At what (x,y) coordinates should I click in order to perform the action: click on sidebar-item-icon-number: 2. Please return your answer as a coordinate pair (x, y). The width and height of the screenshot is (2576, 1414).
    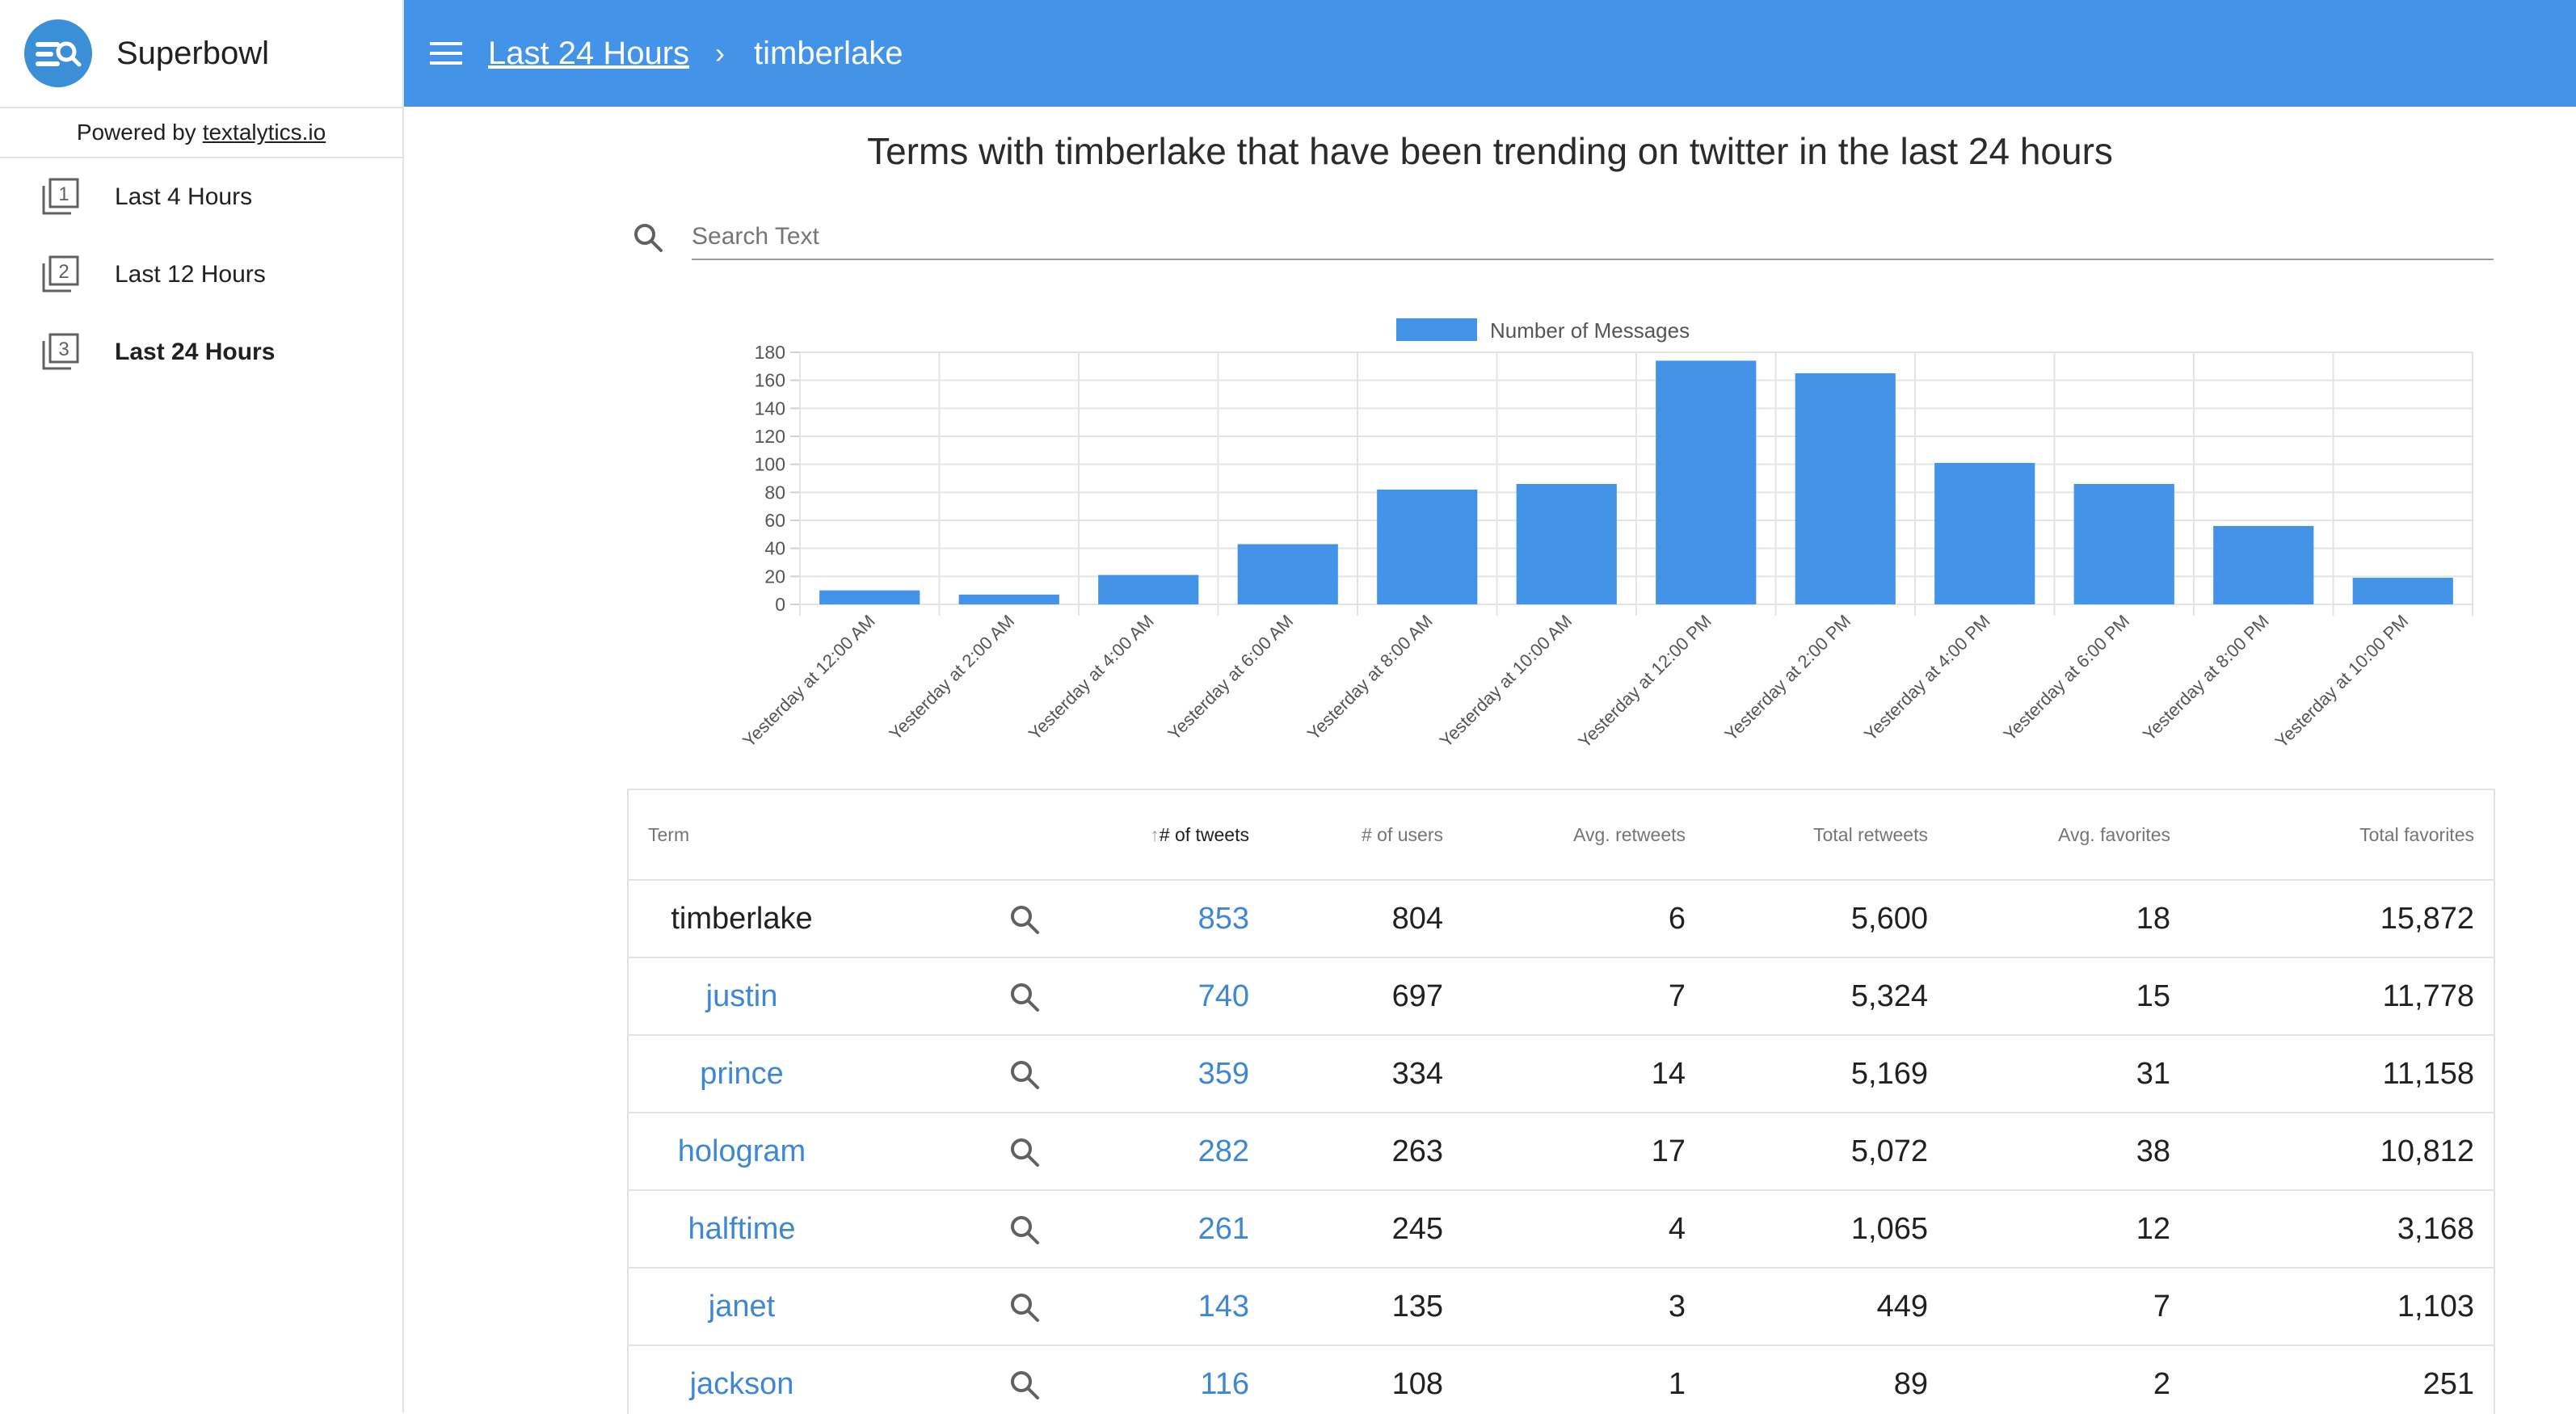
    Looking at the image, I should click on (63, 272).